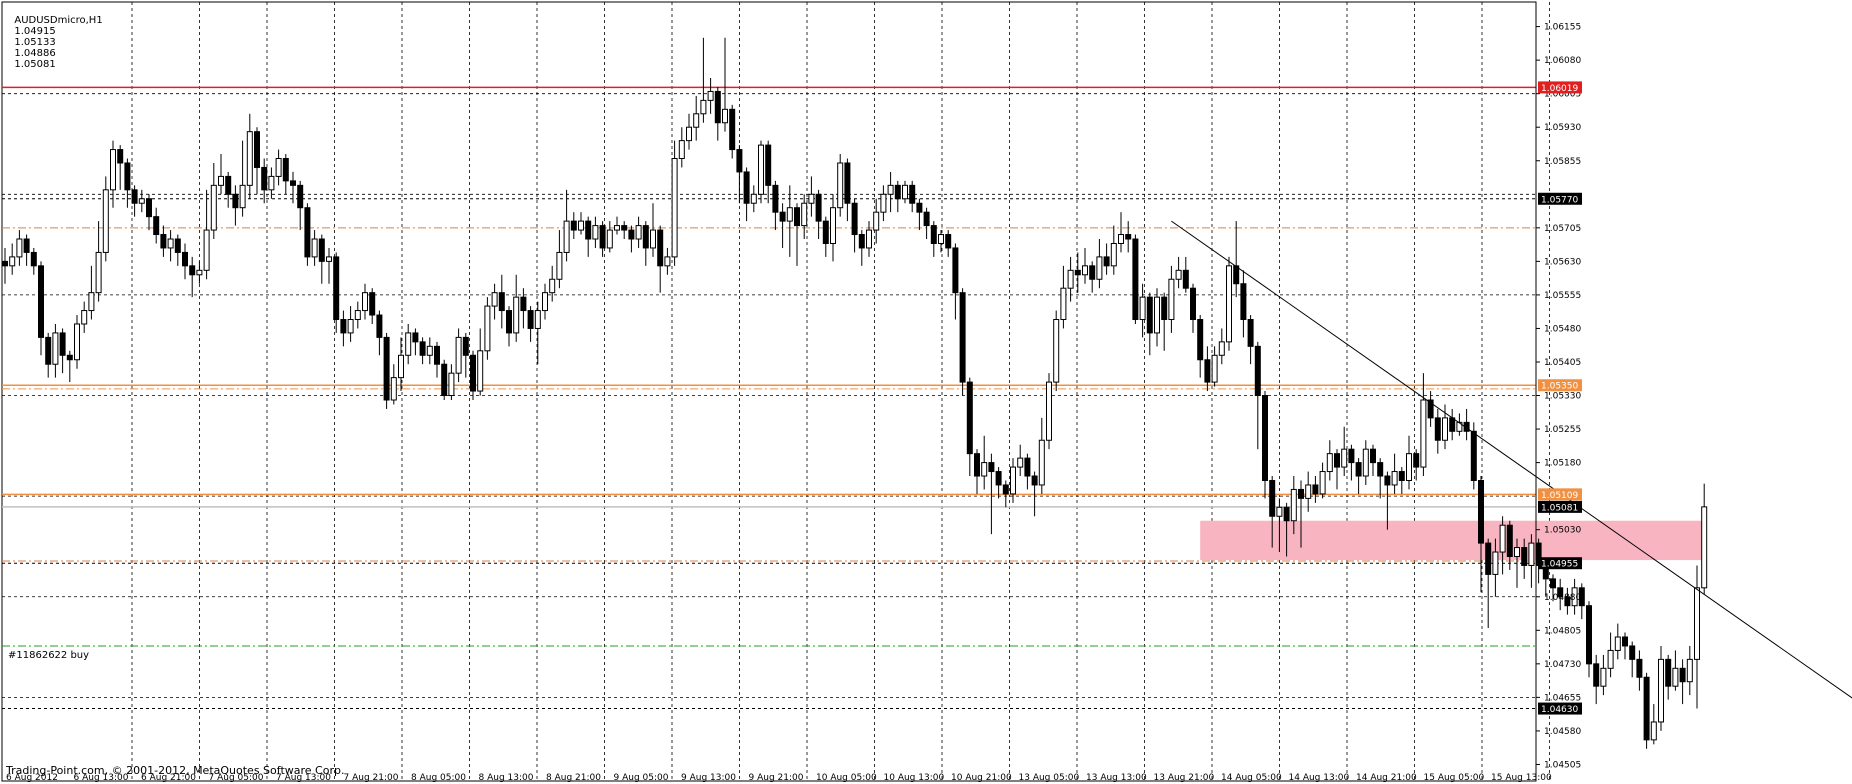 The image size is (1852, 784). I want to click on open-value: 1.04915, so click(35, 31).